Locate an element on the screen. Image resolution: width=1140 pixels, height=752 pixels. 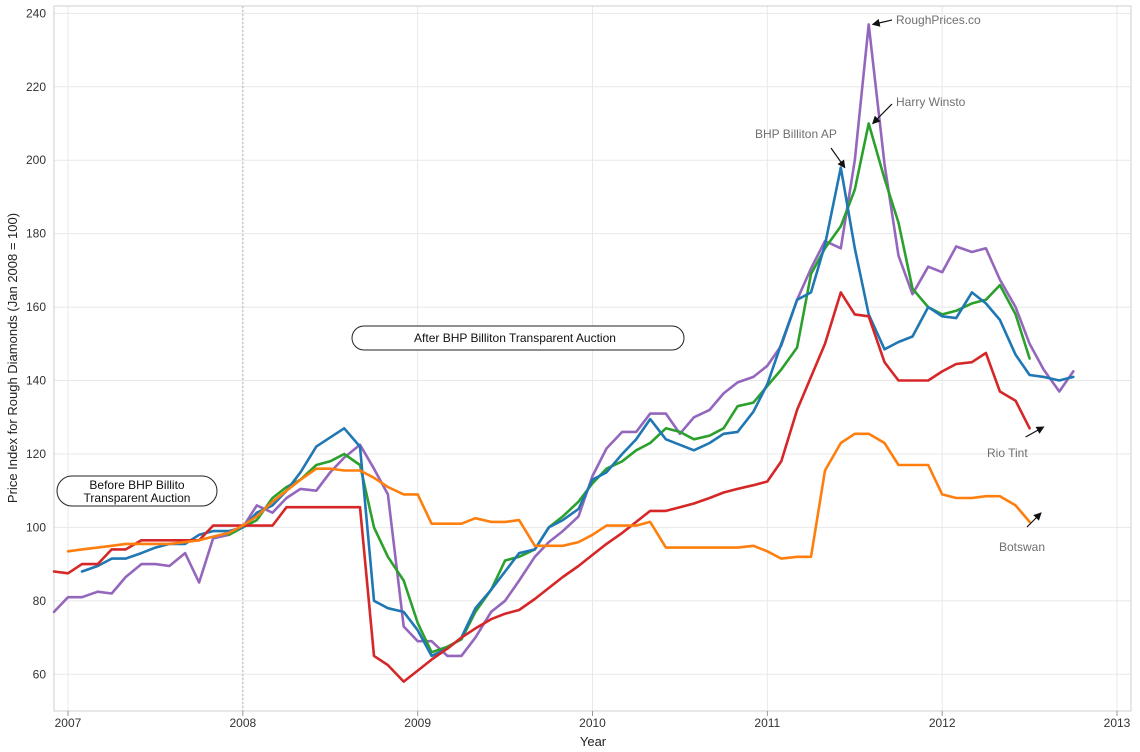
series-annotation-label: RoughPrices.co is located at coordinates (938, 20).